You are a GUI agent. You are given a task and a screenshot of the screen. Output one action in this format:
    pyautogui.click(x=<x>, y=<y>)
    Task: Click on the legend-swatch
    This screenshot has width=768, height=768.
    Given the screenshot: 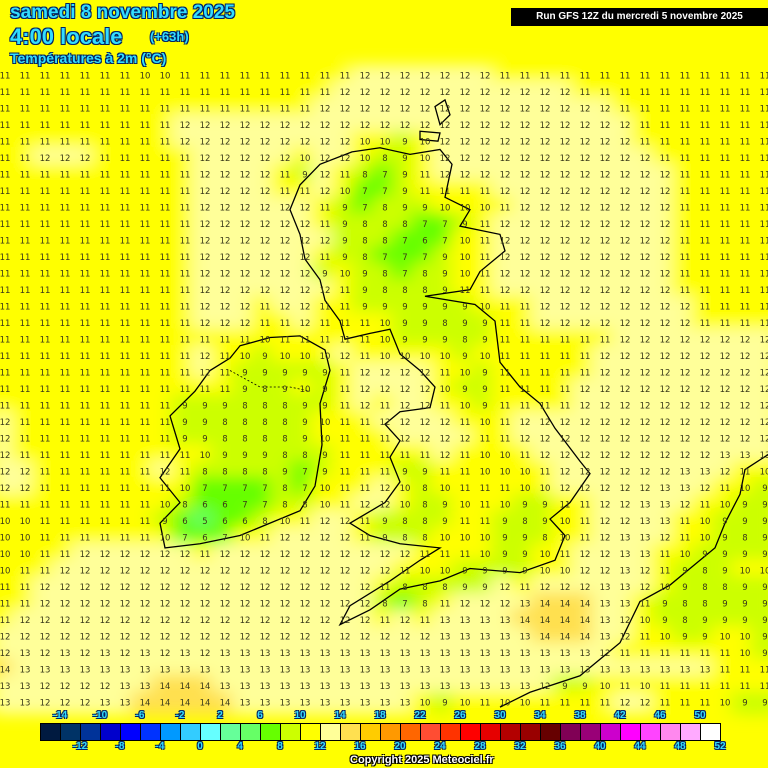 What is the action you would take?
    pyautogui.click(x=531, y=732)
    